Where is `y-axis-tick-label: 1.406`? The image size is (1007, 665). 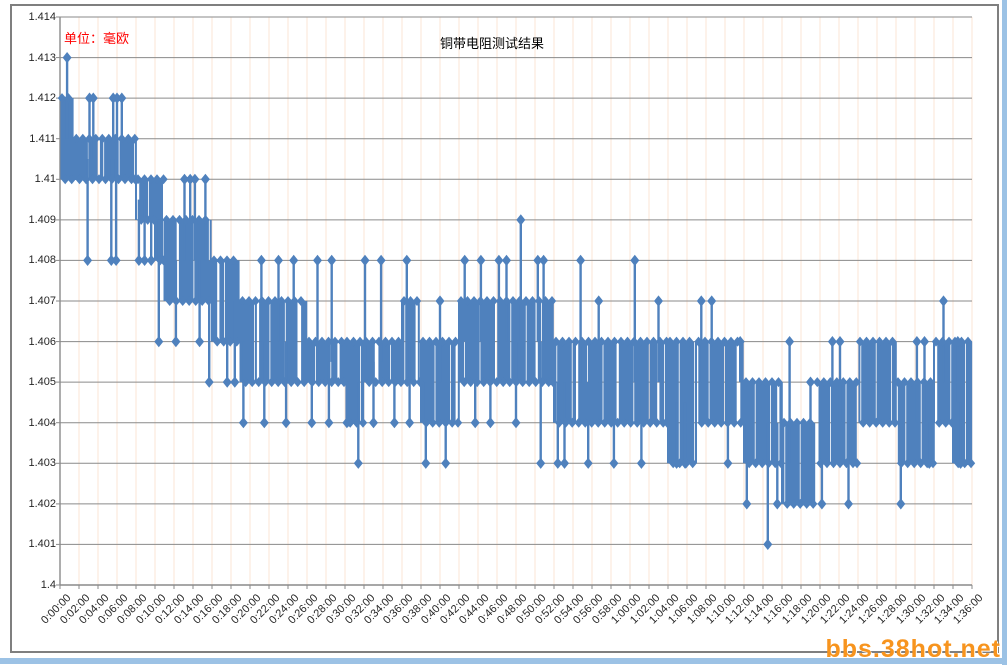
y-axis-tick-label: 1.406 is located at coordinates (42, 341).